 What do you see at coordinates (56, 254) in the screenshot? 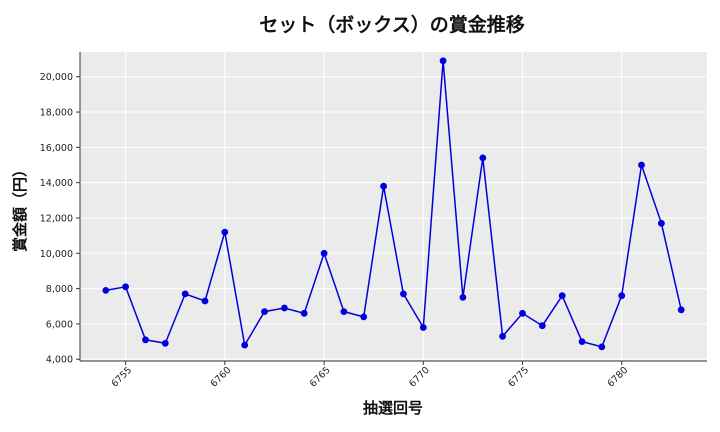
I see `y-tick-label: 10,000` at bounding box center [56, 254].